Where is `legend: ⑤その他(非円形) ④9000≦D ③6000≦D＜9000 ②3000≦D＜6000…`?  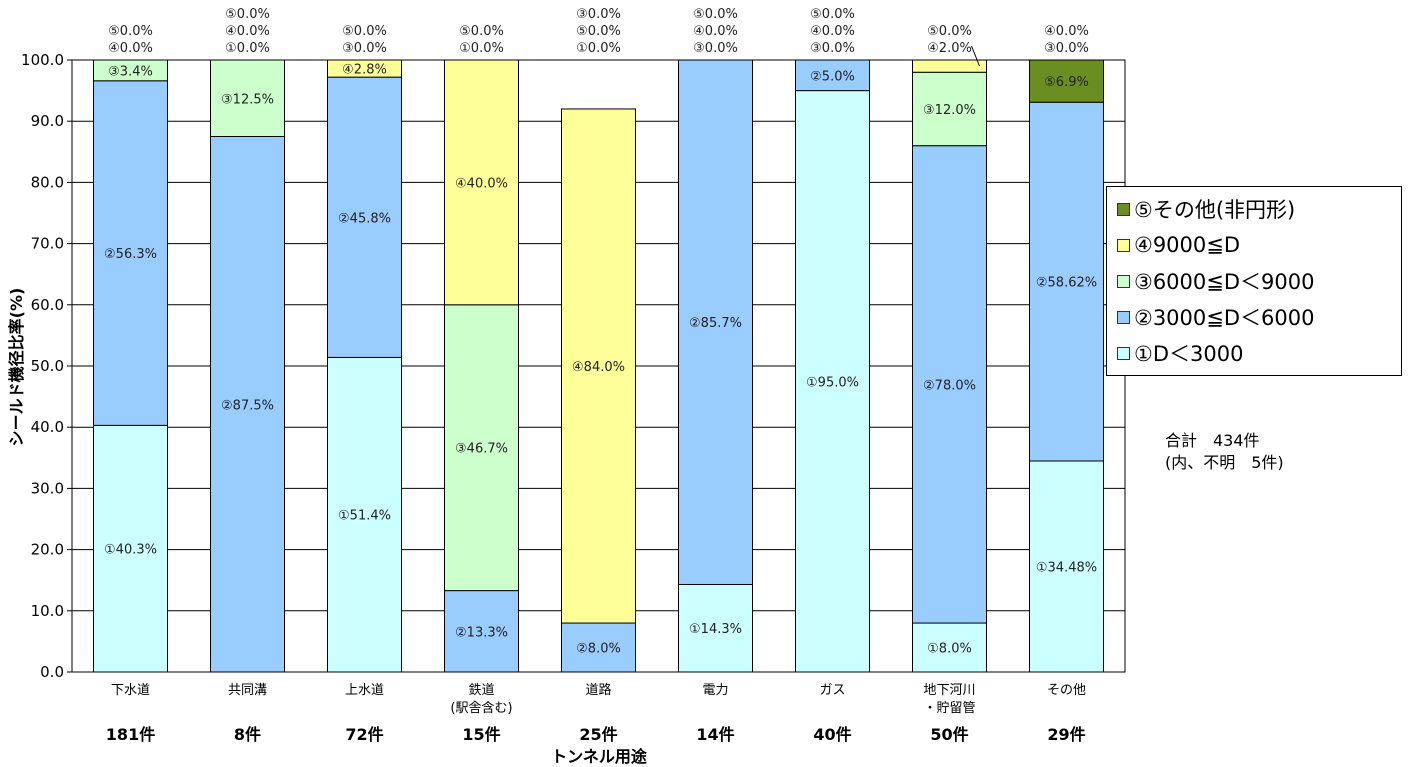 legend: ⑤その他(非円形) ④9000≦D ③6000≦D＜9000 ②3000≦D＜6000… is located at coordinates (1254, 281).